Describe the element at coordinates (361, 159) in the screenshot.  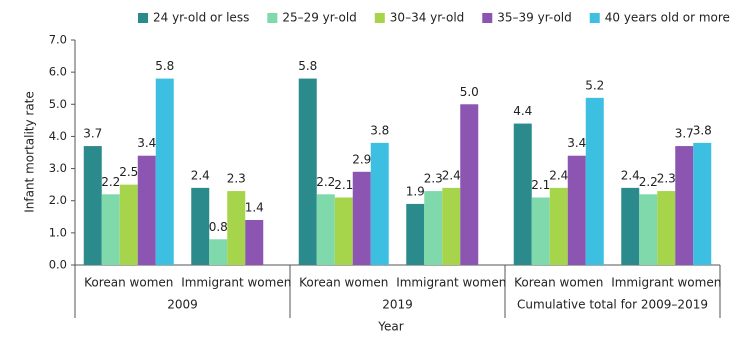
I see `value-label: 2.9` at that location.